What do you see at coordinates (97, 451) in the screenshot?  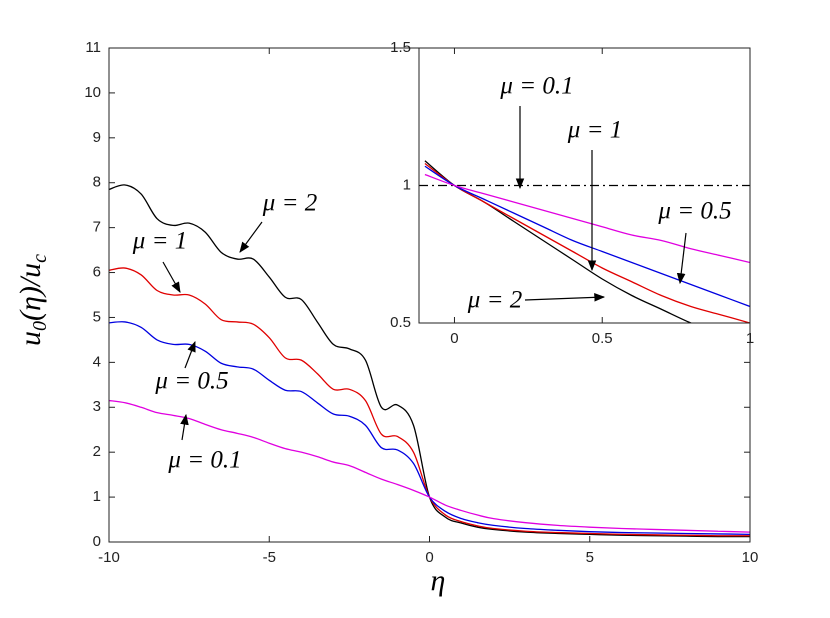 I see `y-tick-label: 2` at bounding box center [97, 451].